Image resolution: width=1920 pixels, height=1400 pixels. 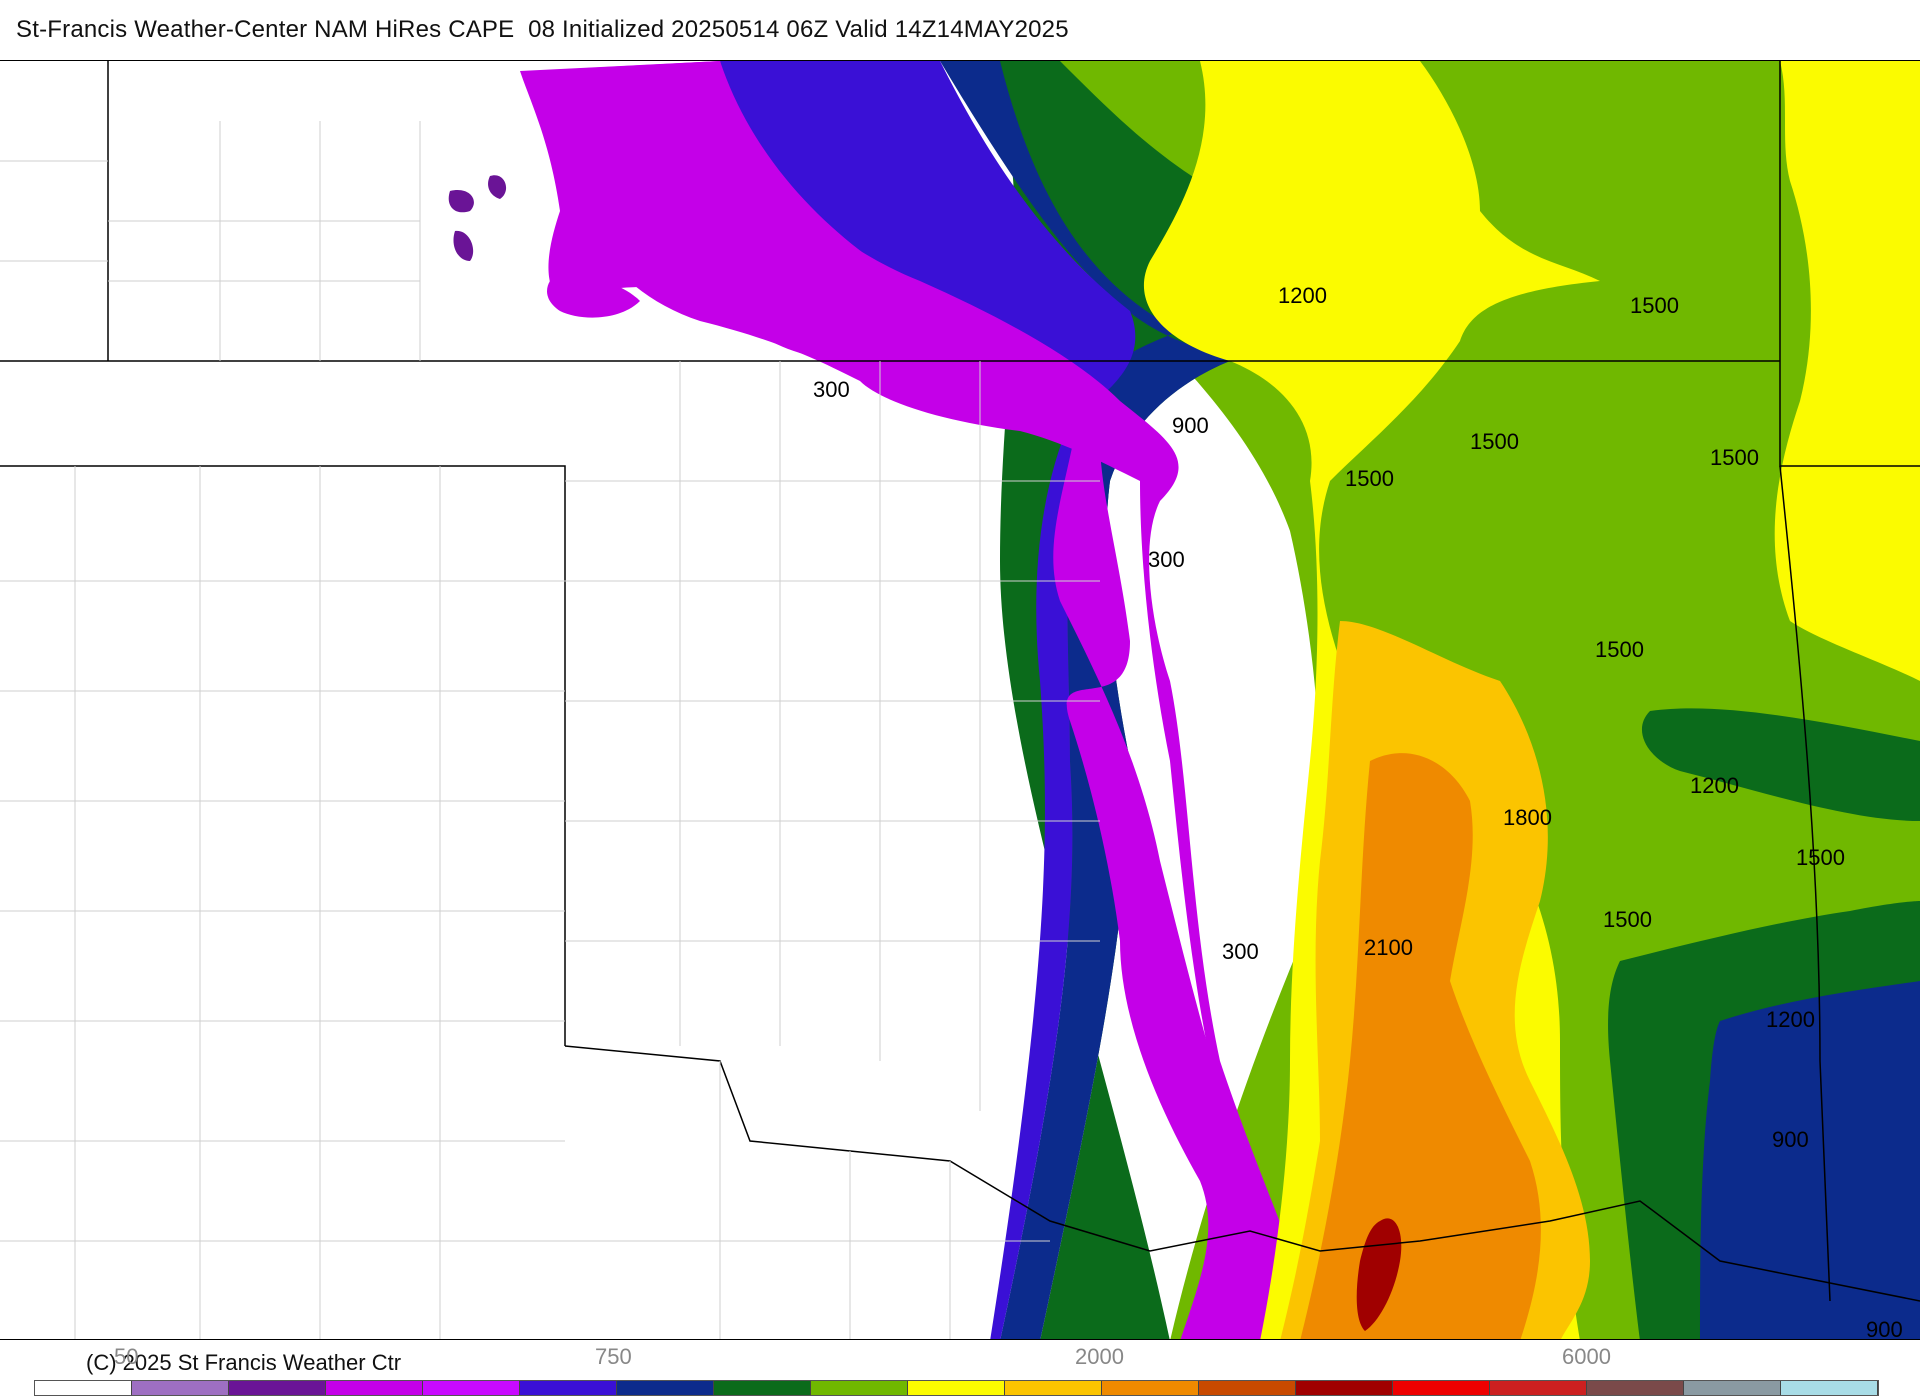 What do you see at coordinates (477, 218) in the screenshot?
I see `cape-fill-purple-blob` at bounding box center [477, 218].